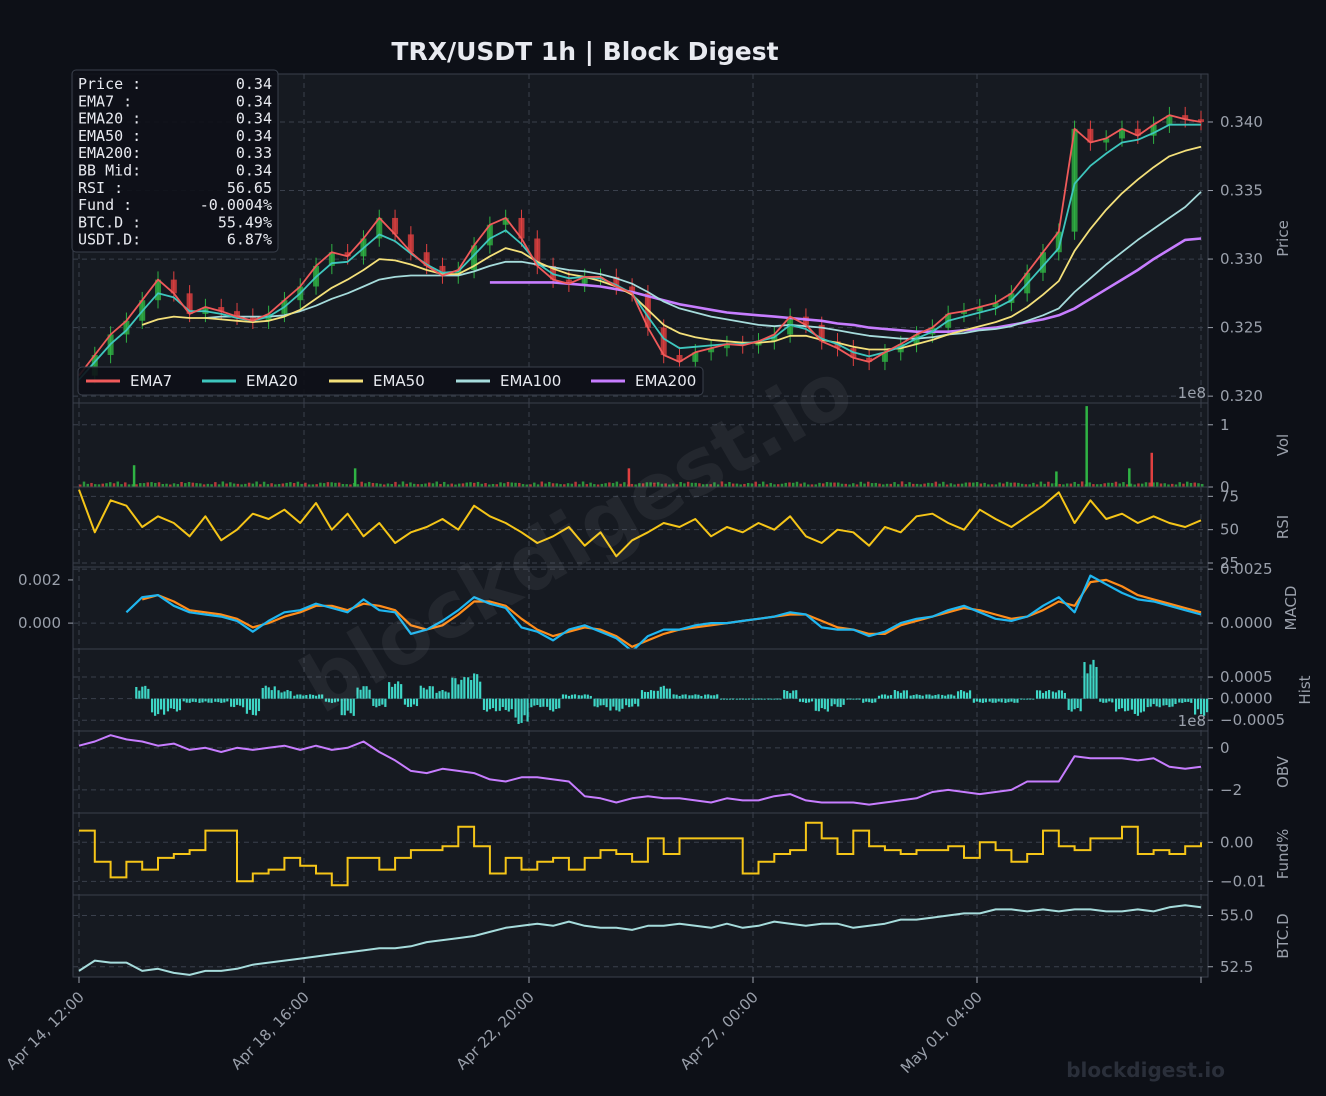 Image resolution: width=1326 pixels, height=1096 pixels. I want to click on info-label: BTC.D :, so click(109, 222).